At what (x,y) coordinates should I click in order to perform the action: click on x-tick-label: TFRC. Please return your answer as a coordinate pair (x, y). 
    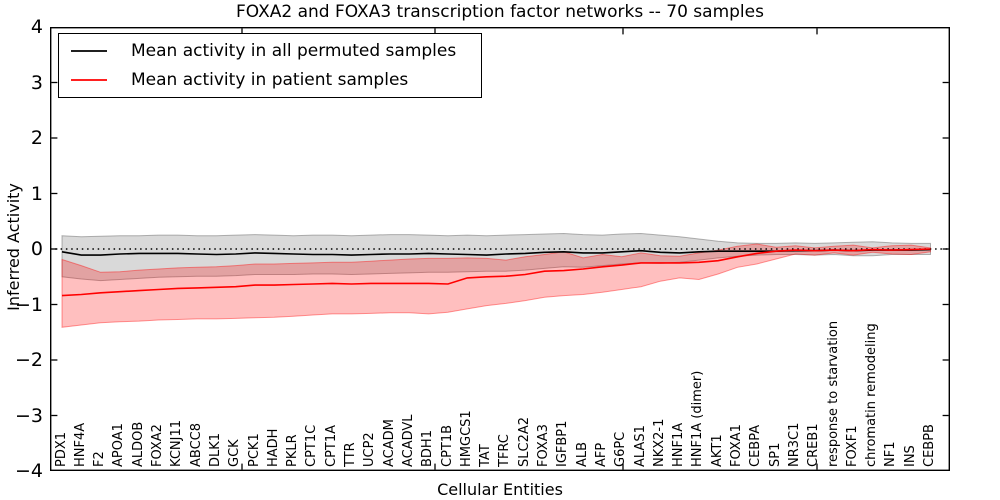
    Looking at the image, I should click on (505, 450).